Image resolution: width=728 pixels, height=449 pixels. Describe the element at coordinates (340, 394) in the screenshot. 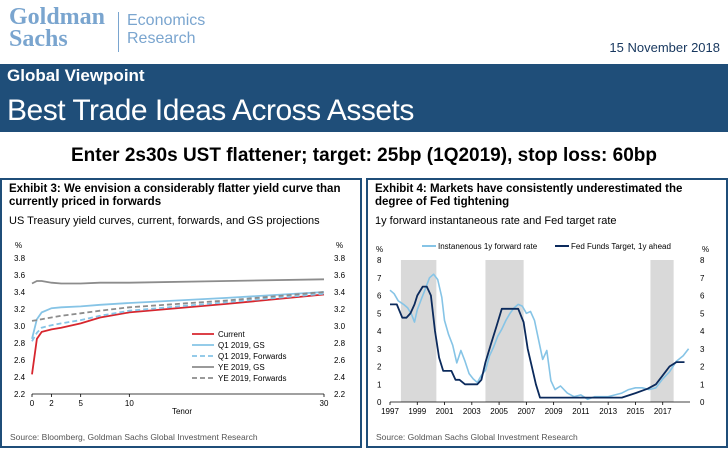

I see `y-tick-label-right: 2.2` at that location.